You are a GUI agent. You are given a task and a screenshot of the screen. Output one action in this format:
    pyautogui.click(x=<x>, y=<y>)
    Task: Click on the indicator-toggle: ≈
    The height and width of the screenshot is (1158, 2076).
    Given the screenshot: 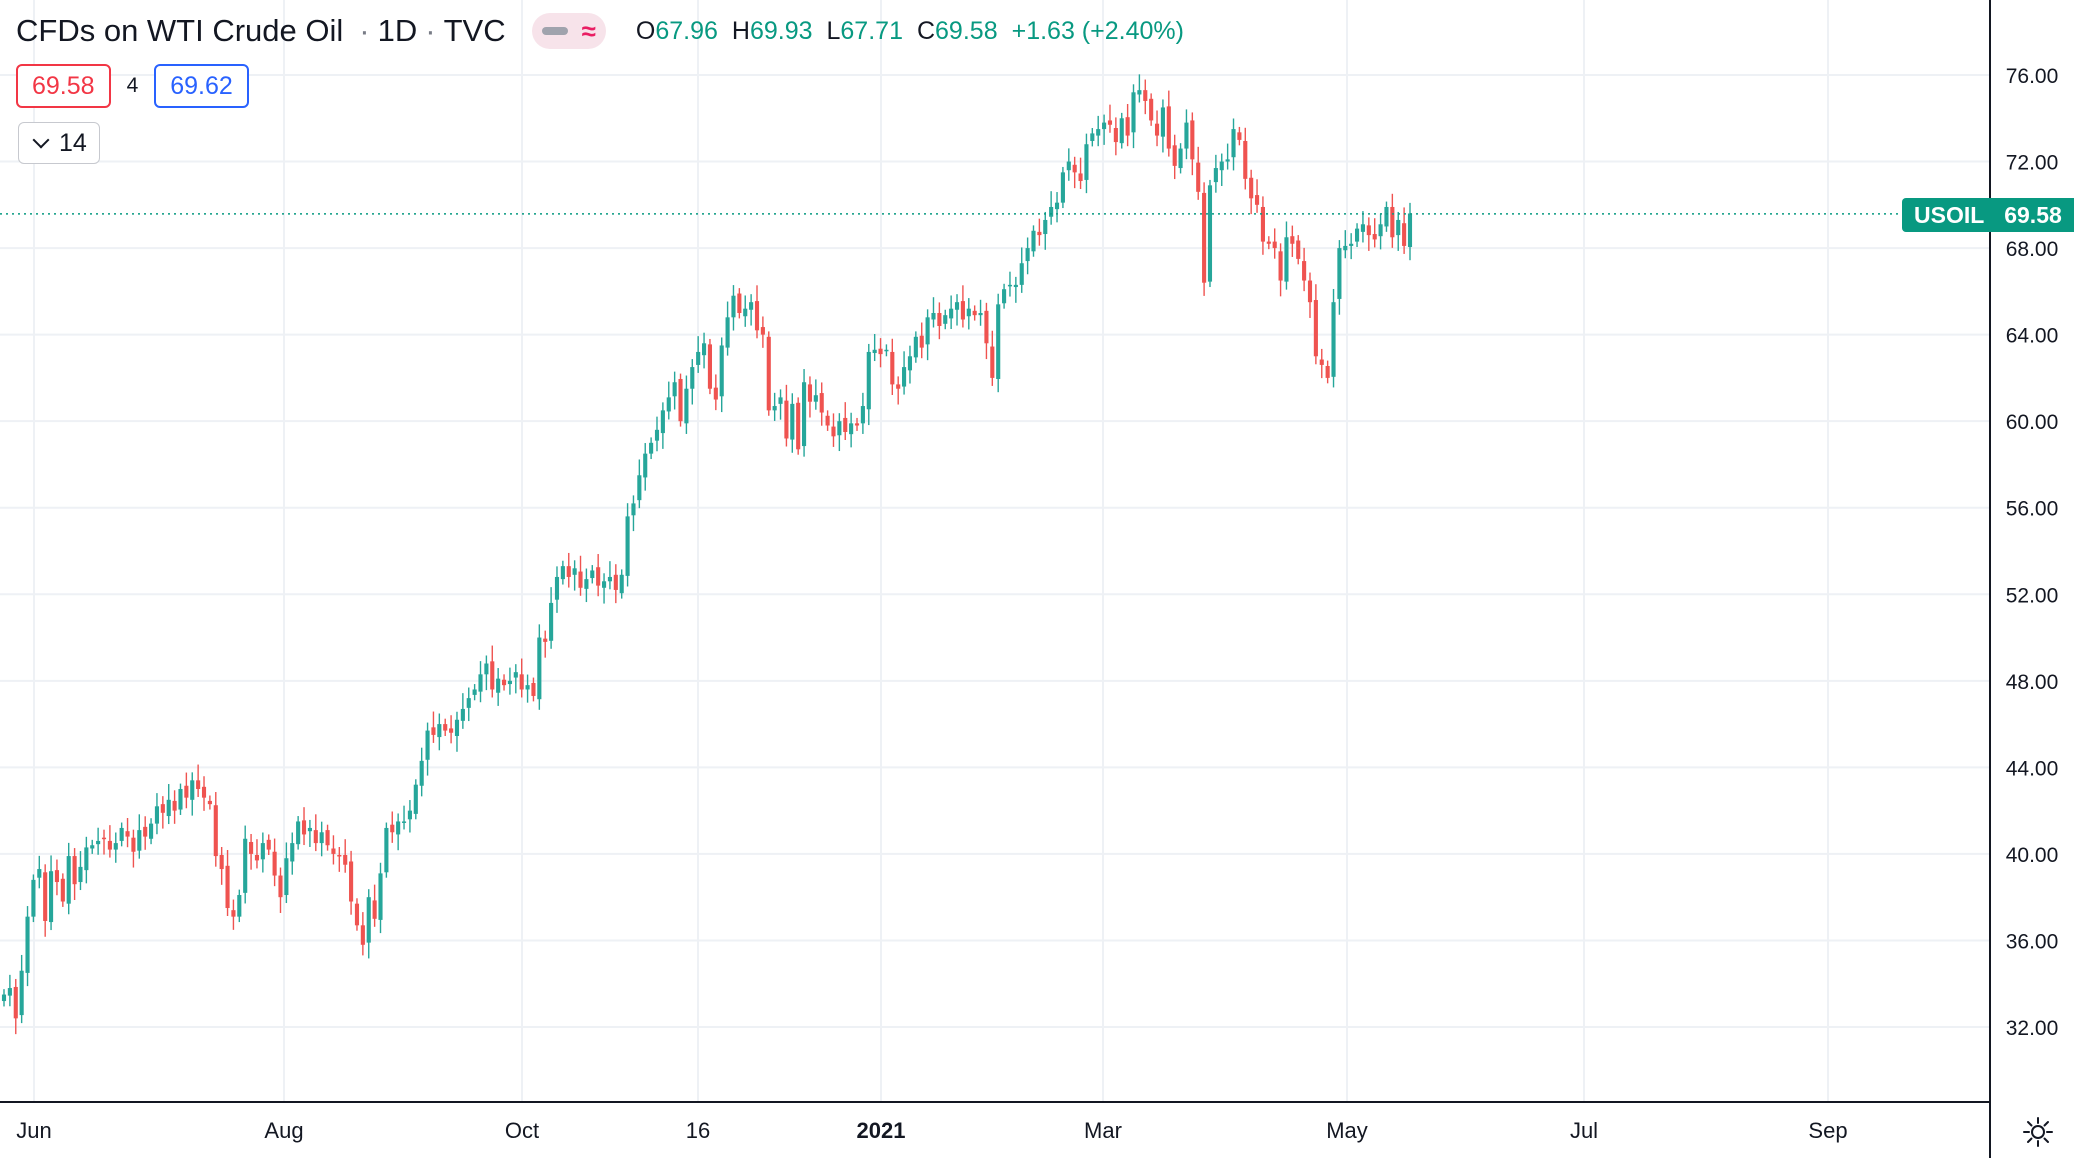 What is the action you would take?
    pyautogui.click(x=568, y=31)
    